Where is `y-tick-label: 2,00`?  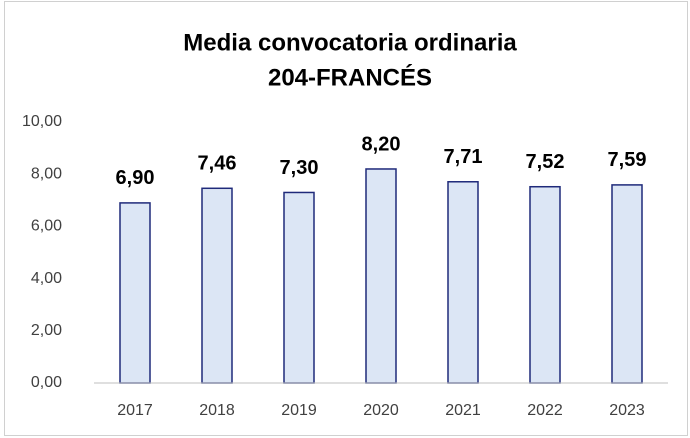 y-tick-label: 2,00 is located at coordinates (46, 330).